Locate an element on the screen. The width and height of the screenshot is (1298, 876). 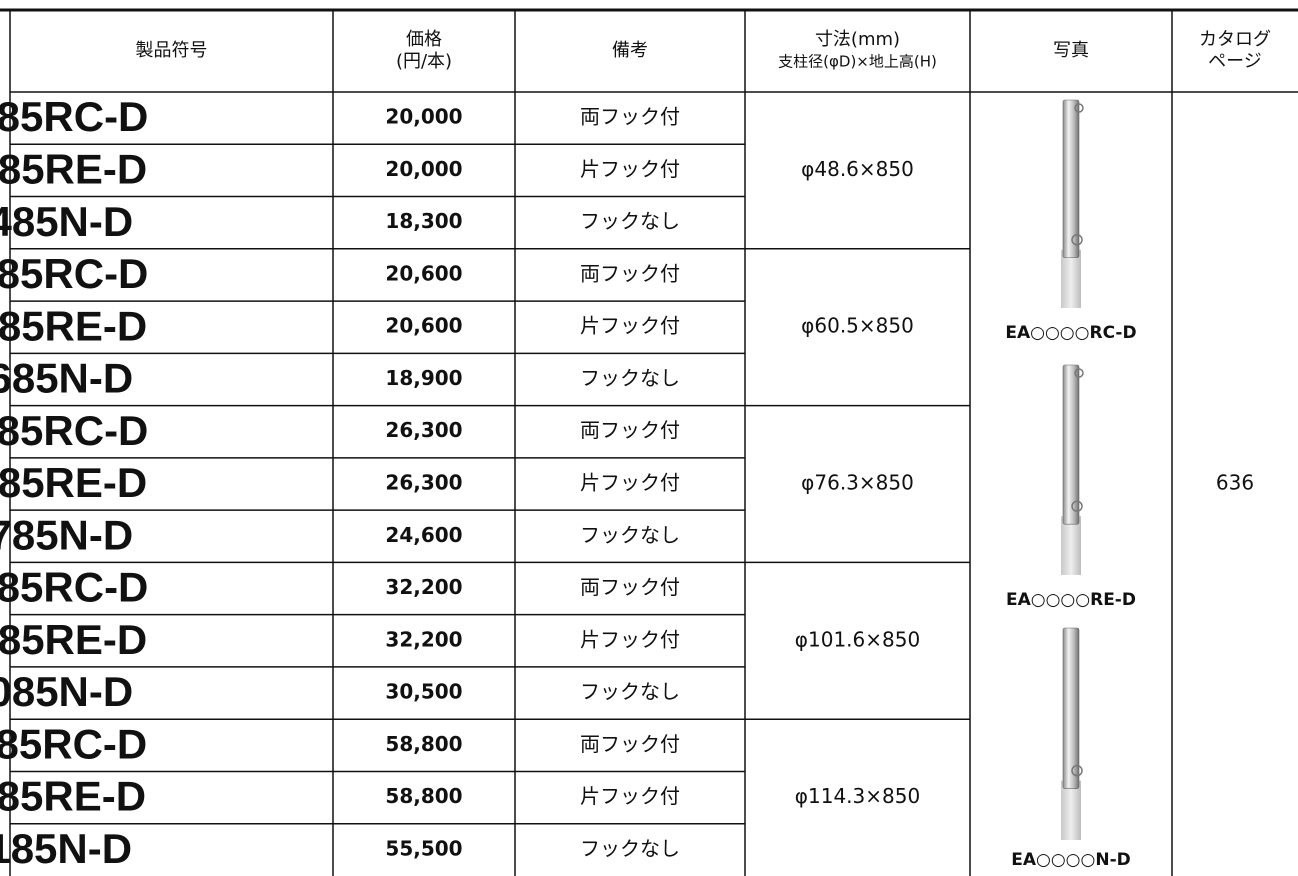
dimension: φ48.6×850 is located at coordinates (857, 169).